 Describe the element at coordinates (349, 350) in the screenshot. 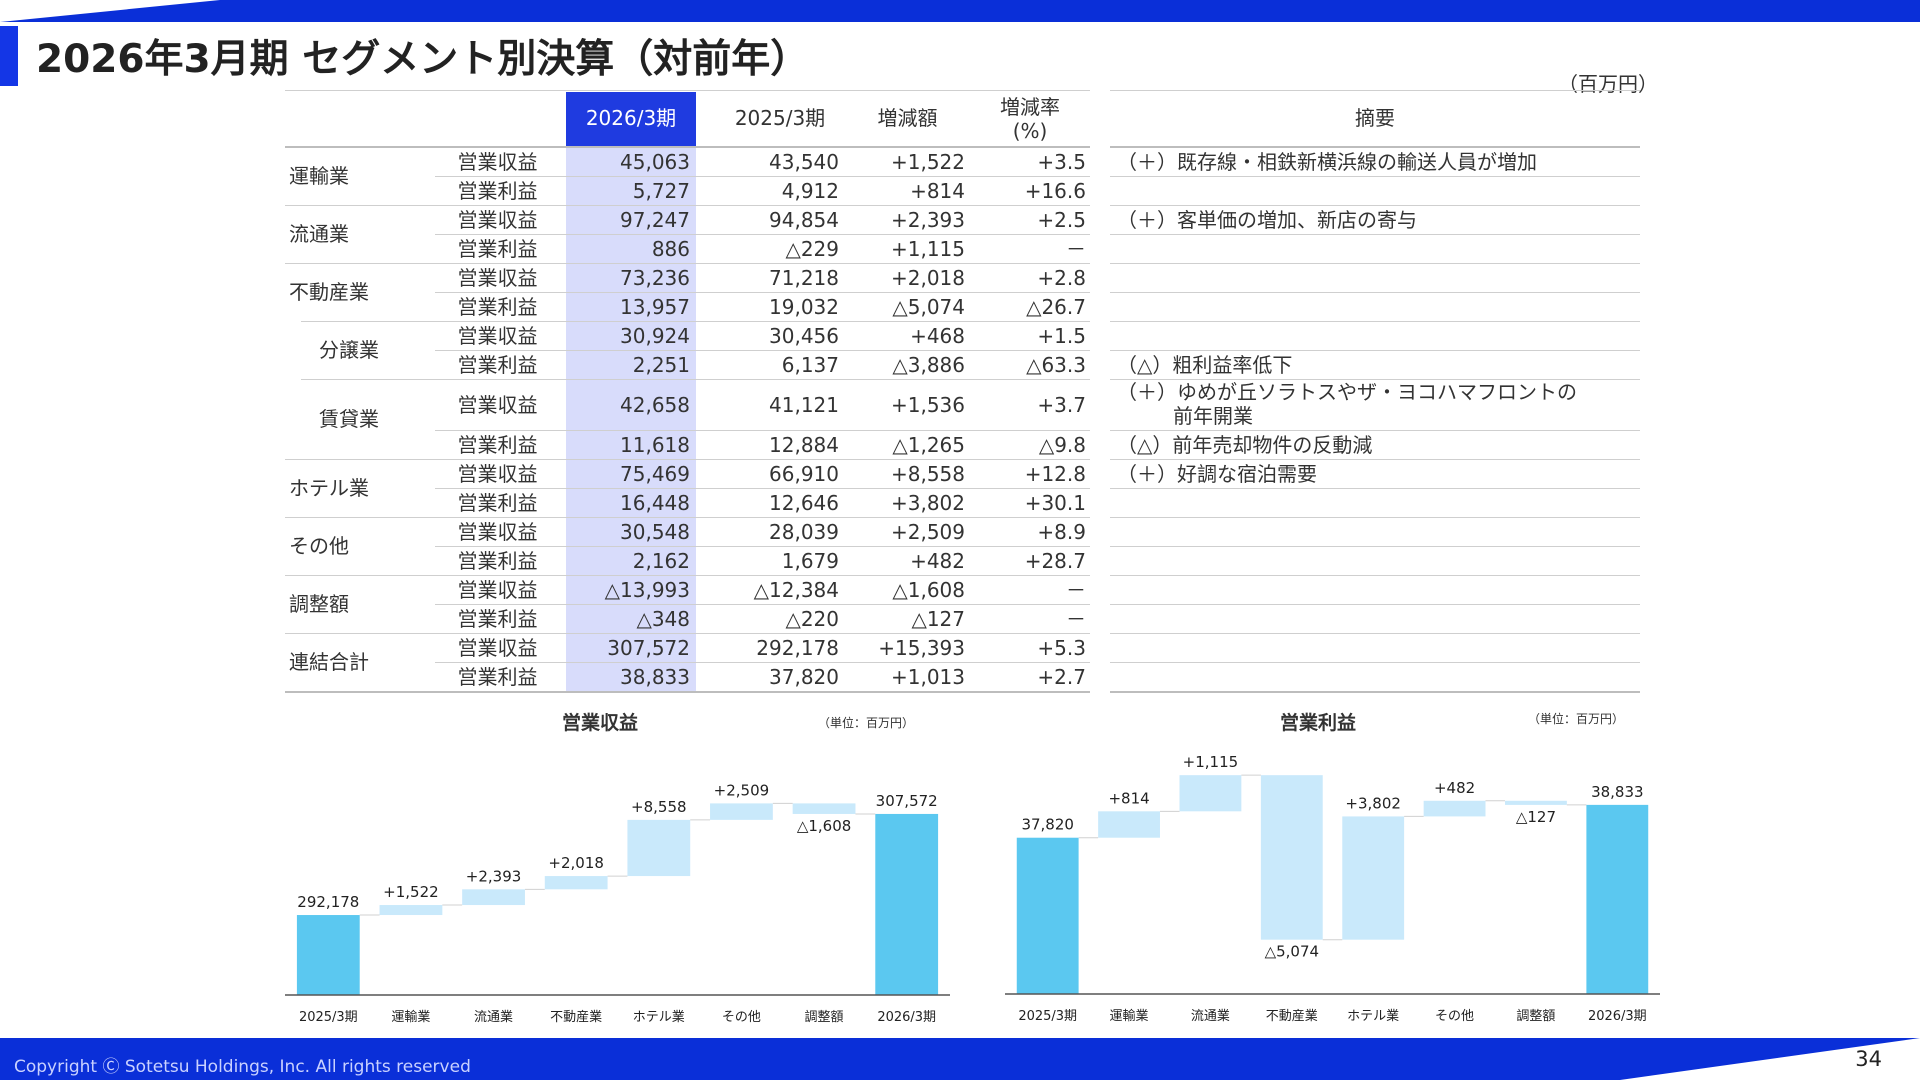

I see `segment-label: 分譲業` at that location.